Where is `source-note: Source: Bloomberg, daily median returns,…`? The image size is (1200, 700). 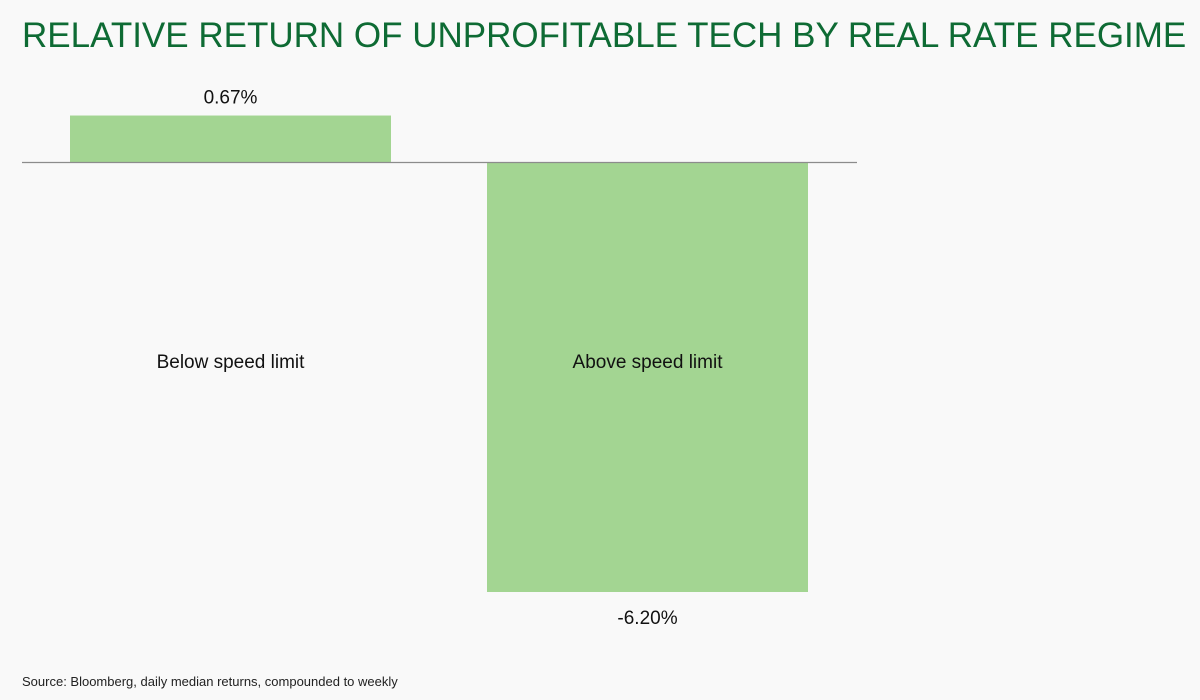 source-note: Source: Bloomberg, daily median returns,… is located at coordinates (210, 681).